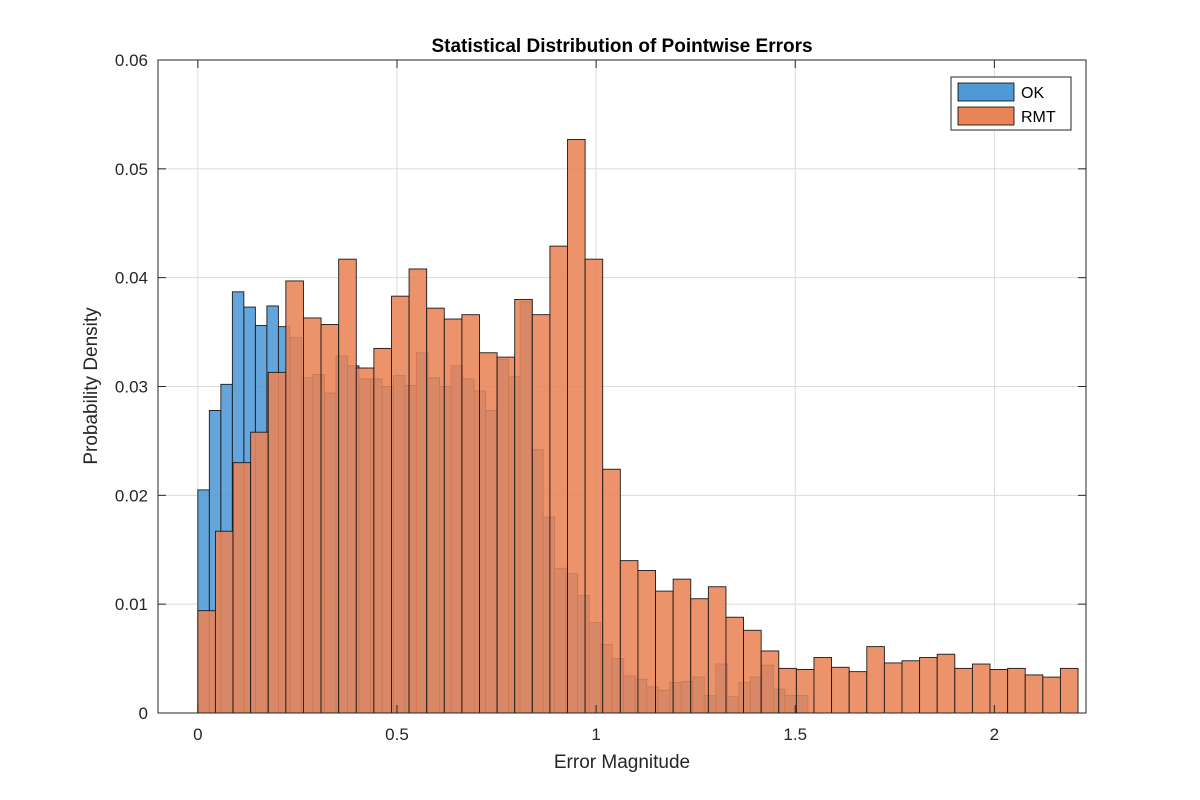  Describe the element at coordinates (397, 734) in the screenshot. I see `x-tick-label: 0.5` at that location.